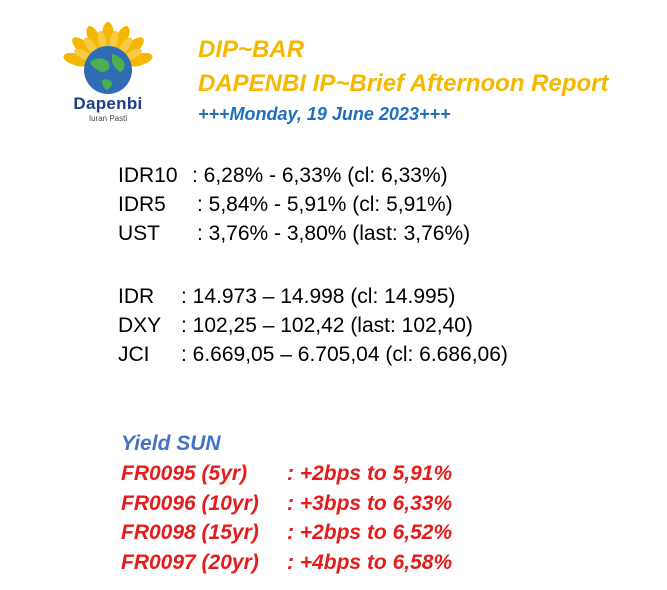 This screenshot has width=667, height=590. Describe the element at coordinates (142, 204) in the screenshot. I see `bond-label: IDR5` at that location.